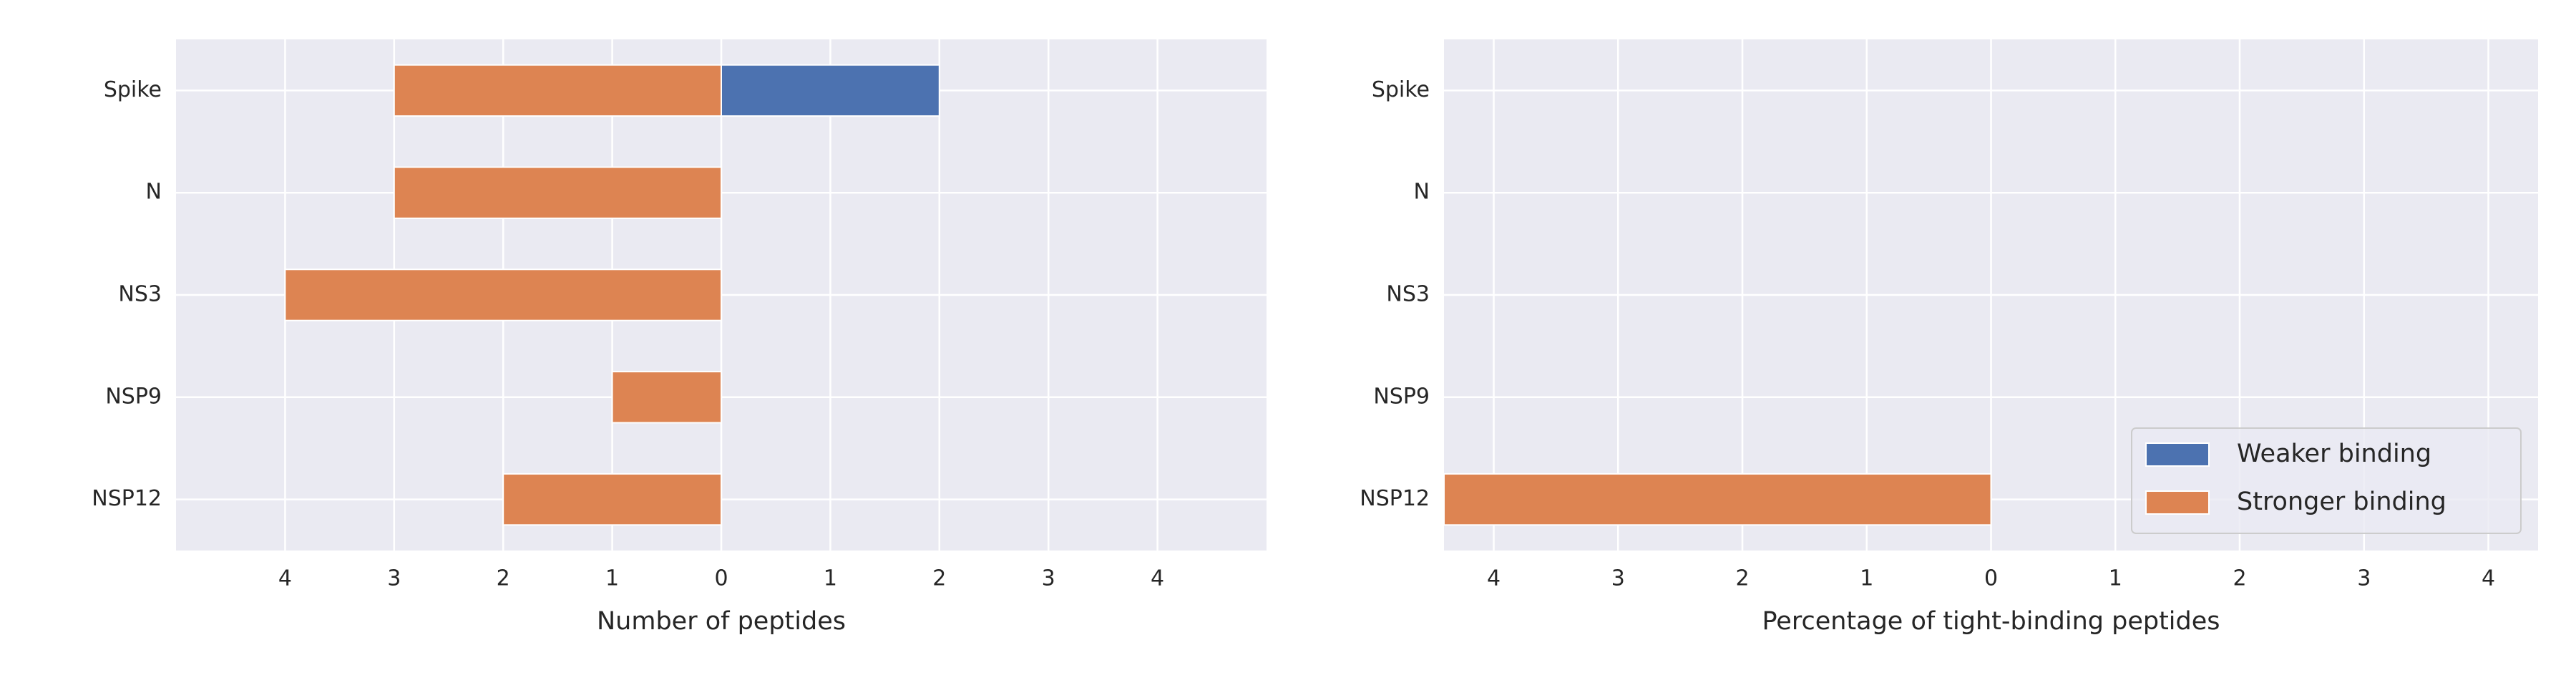  I want to click on legend-label: Stronger binding, so click(2341, 502).